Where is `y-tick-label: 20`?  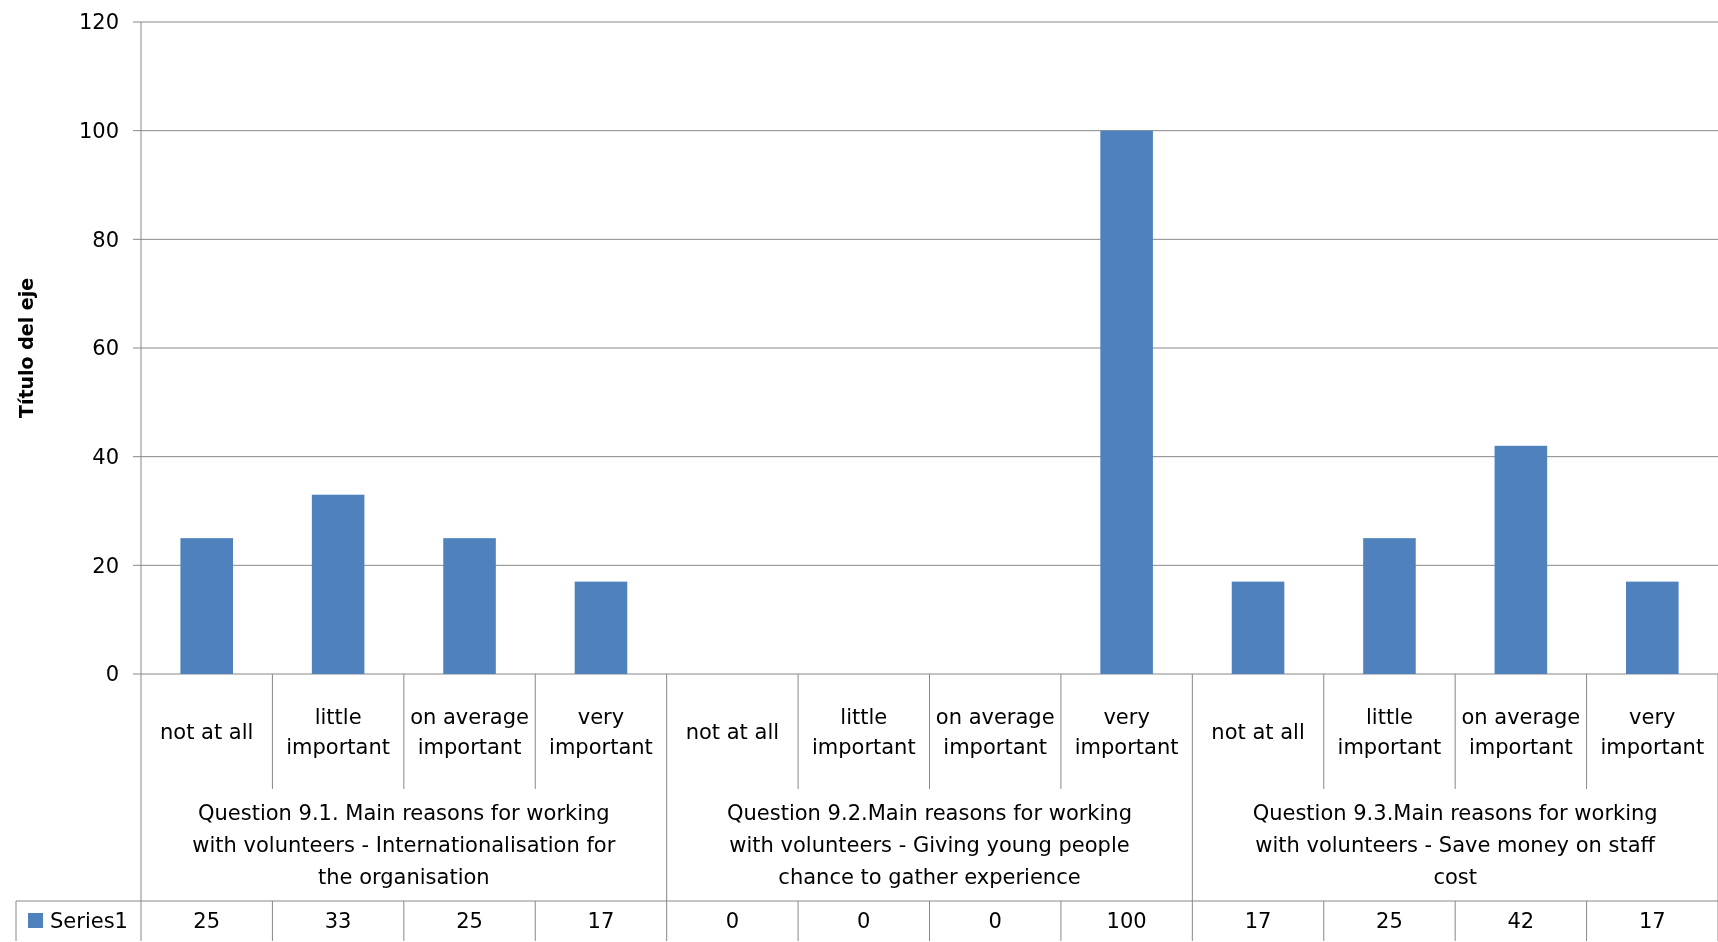 y-tick-label: 20 is located at coordinates (105, 565).